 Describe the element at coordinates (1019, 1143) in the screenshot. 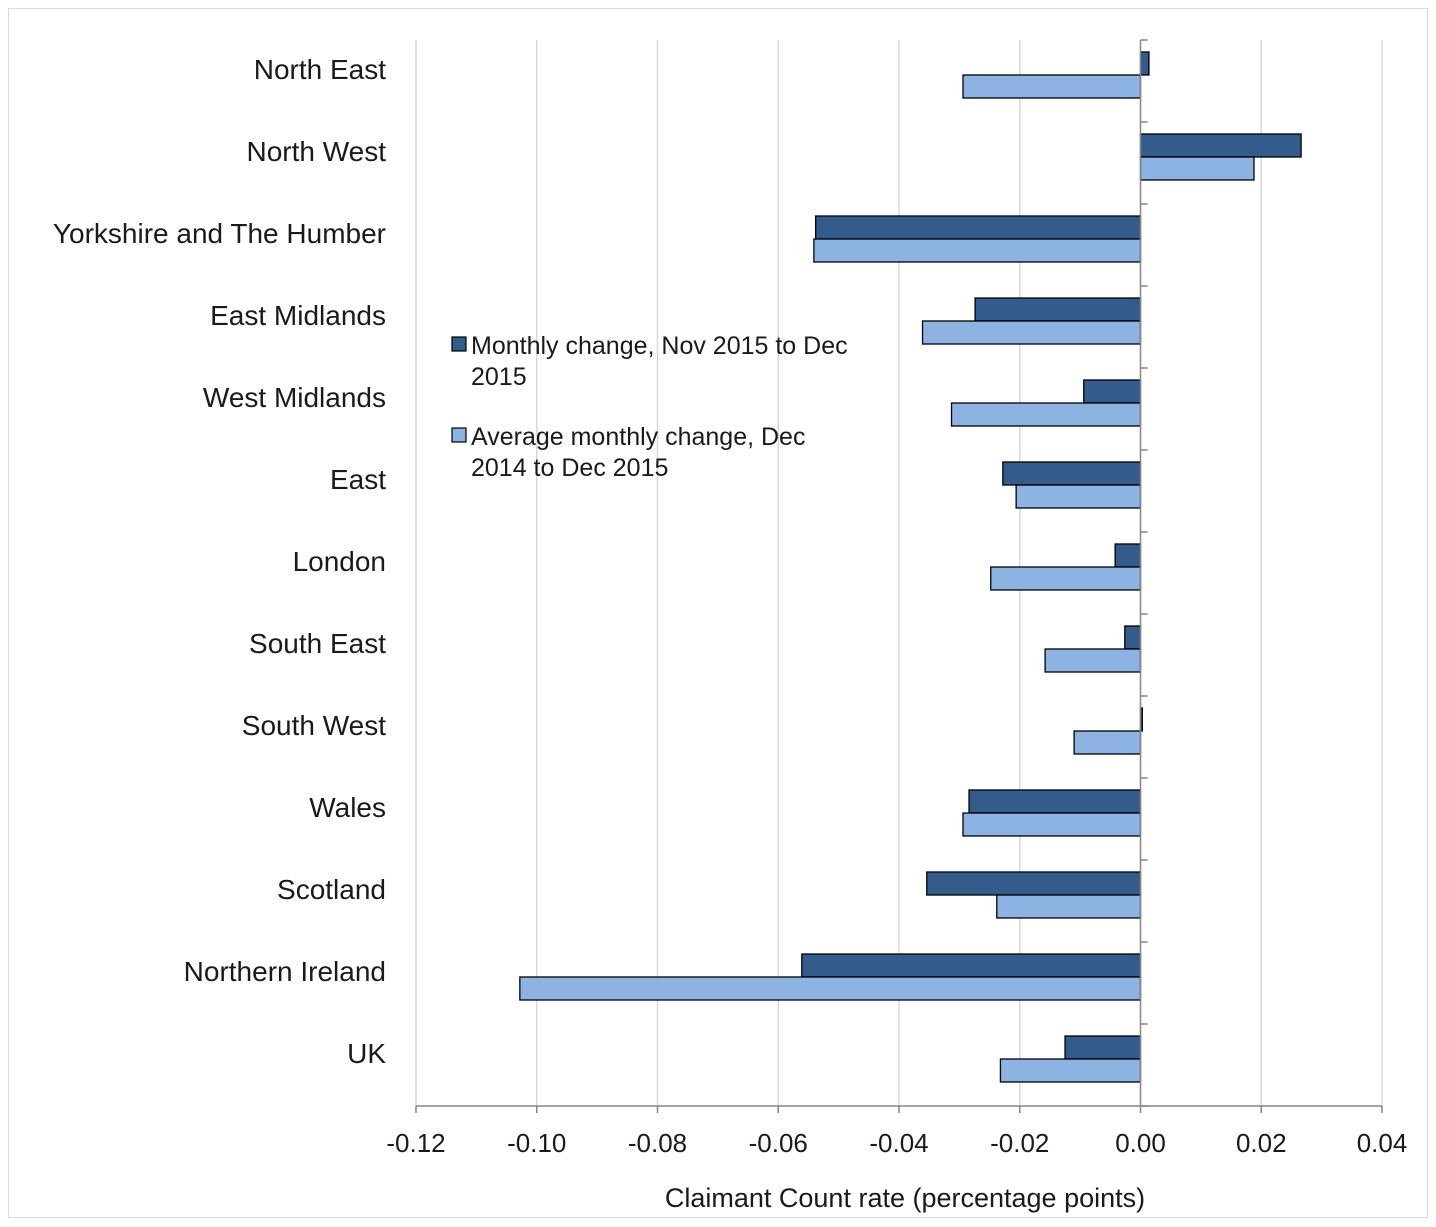

I see `x-tick-label: -0.02` at that location.